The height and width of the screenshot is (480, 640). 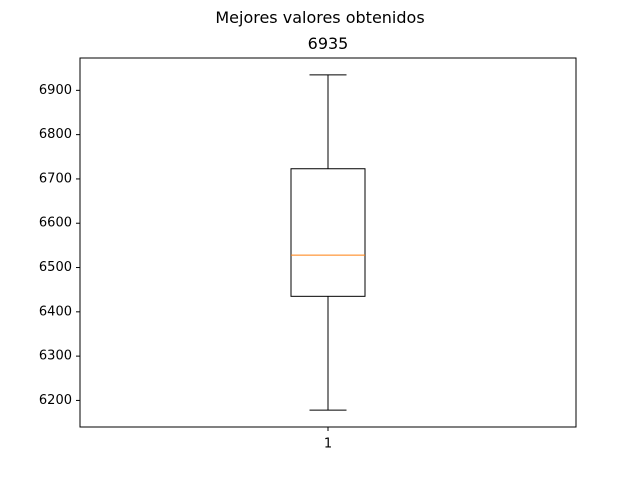 What do you see at coordinates (55, 223) in the screenshot?
I see `y-tick-label: 6600` at bounding box center [55, 223].